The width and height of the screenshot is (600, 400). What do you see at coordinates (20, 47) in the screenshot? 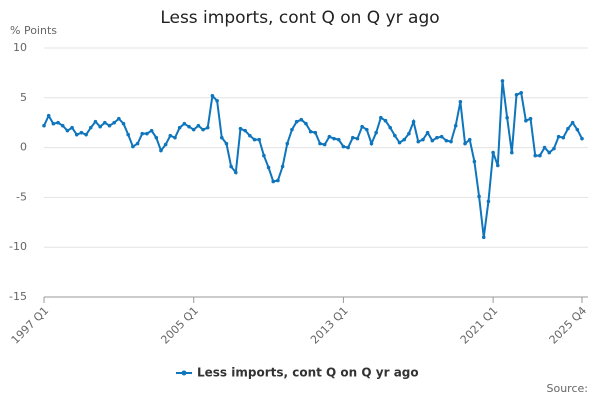
I see `y-tick-label: 10` at bounding box center [20, 47].